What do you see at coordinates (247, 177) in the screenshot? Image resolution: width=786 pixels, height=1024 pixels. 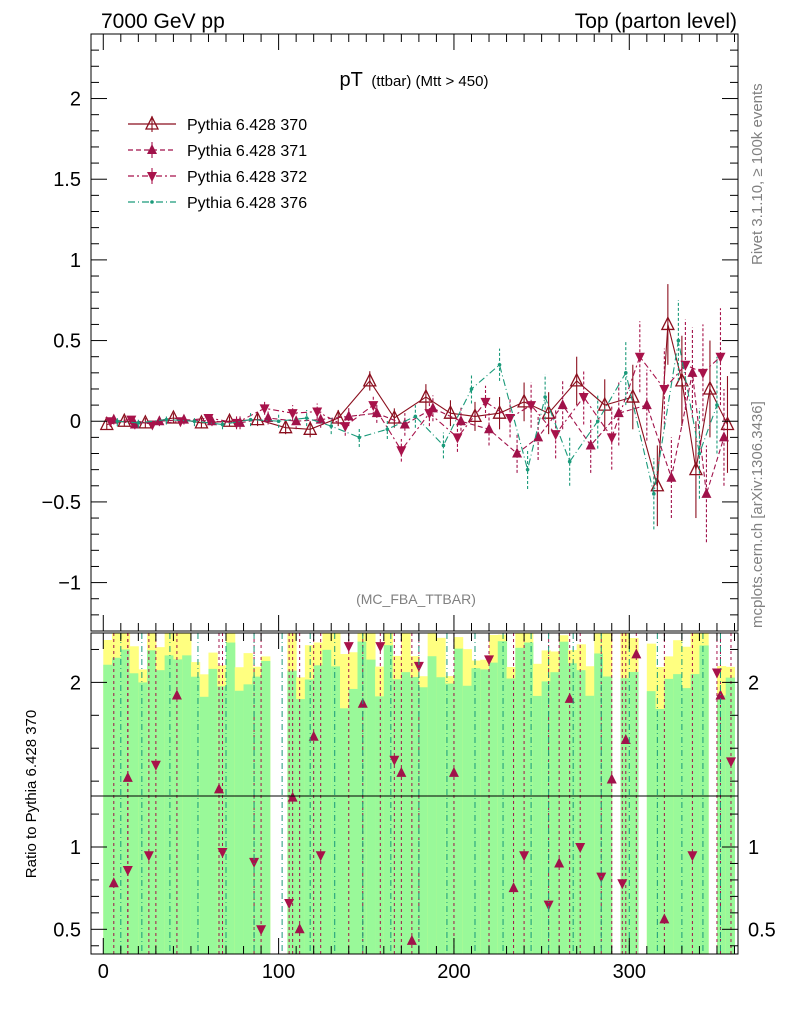 I see `legend-label: Pythia 6.428 372` at bounding box center [247, 177].